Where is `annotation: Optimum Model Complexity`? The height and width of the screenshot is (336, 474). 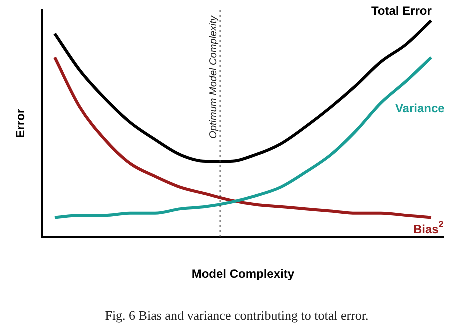
annotation: Optimum Model Complexity is located at coordinates (214, 77).